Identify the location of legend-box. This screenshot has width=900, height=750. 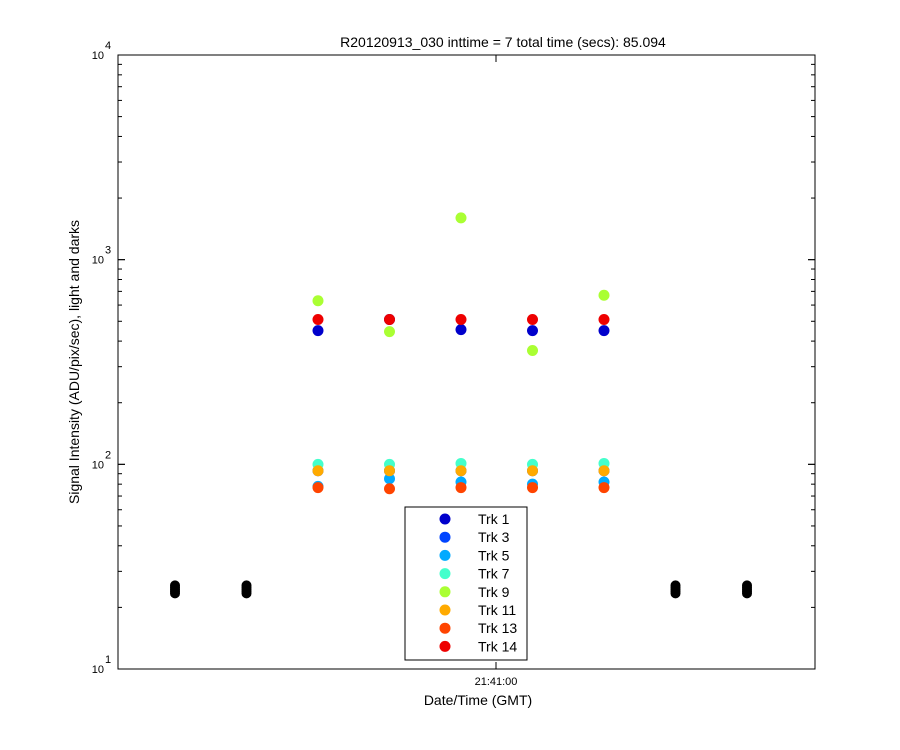
(466, 583).